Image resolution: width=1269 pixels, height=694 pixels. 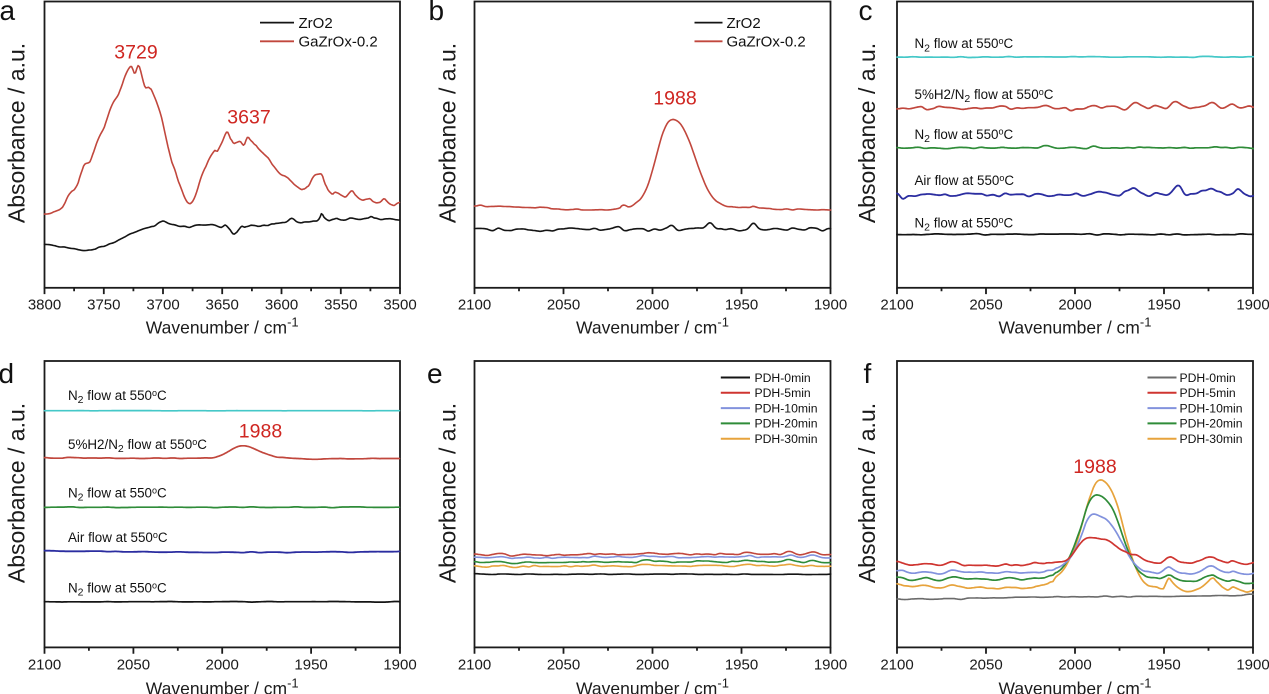 I want to click on svg-text: 3637, so click(x=248, y=118).